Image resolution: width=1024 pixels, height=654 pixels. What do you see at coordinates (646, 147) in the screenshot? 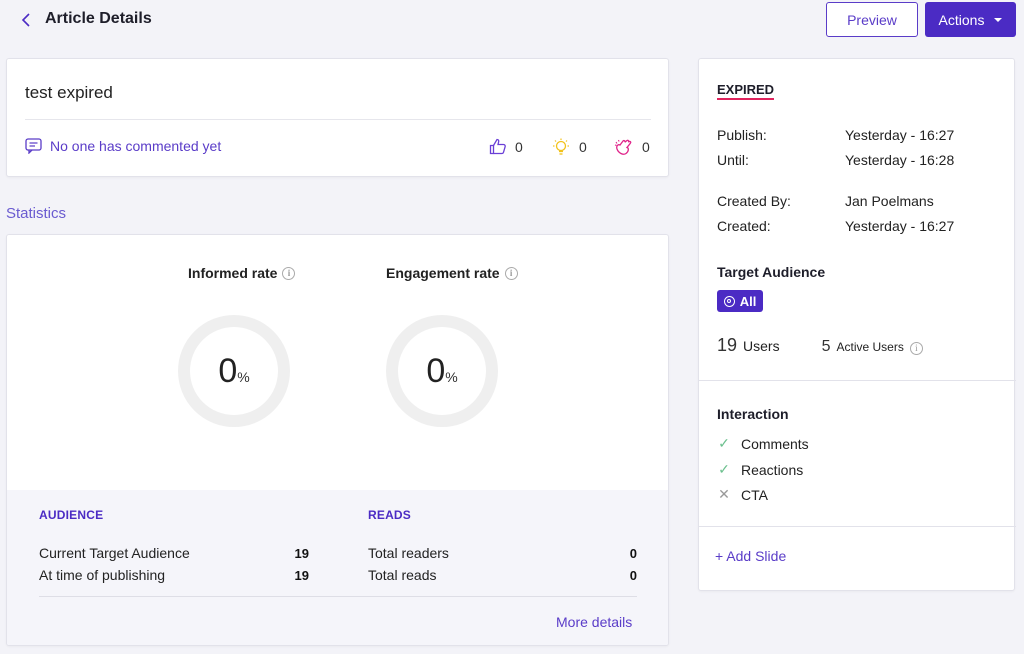
I see `clap-count: 0` at bounding box center [646, 147].